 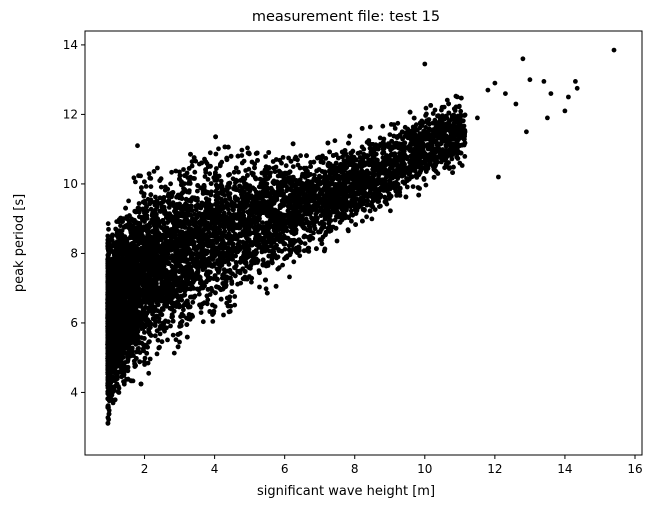 I want to click on chart-title: measurement file: test 15, so click(x=346, y=17).